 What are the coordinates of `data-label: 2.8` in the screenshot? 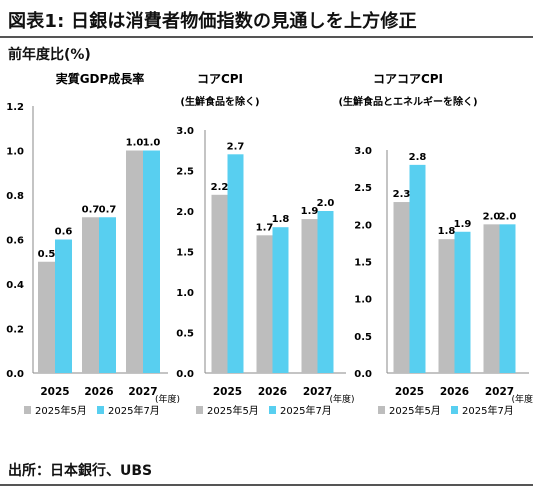 It's located at (418, 157).